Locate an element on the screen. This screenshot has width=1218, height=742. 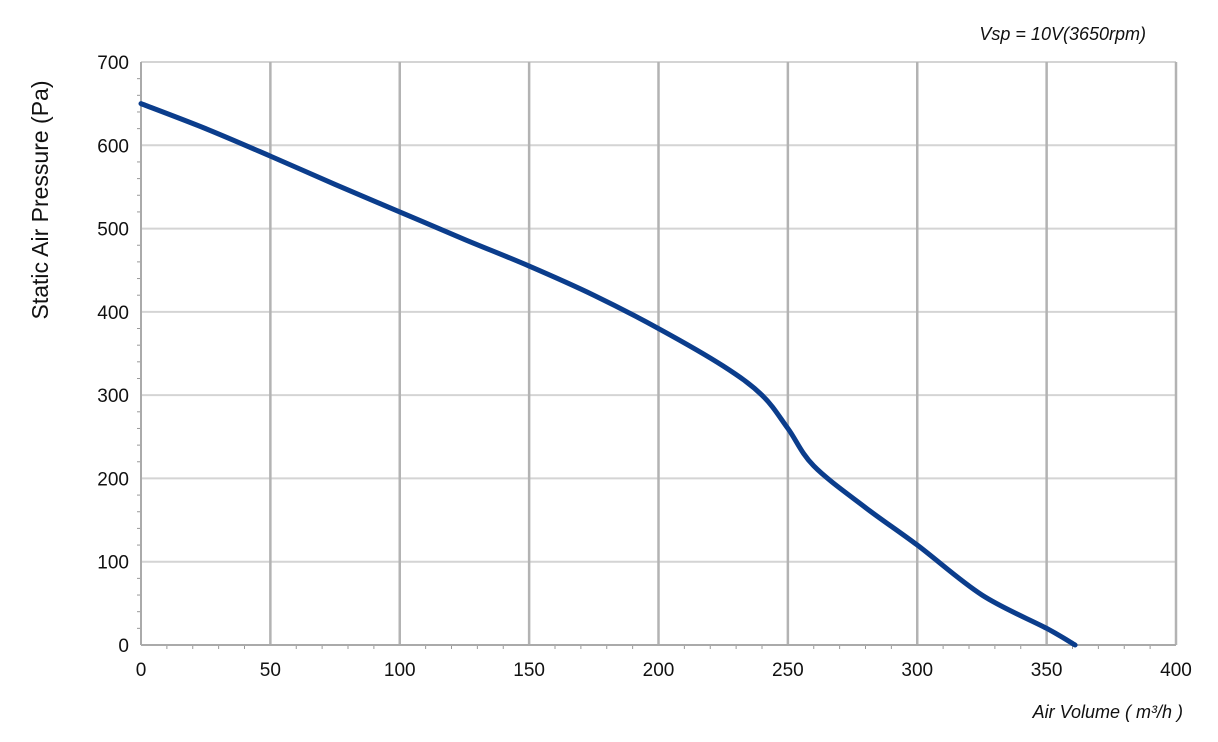
y-tick-label: 100 is located at coordinates (113, 563).